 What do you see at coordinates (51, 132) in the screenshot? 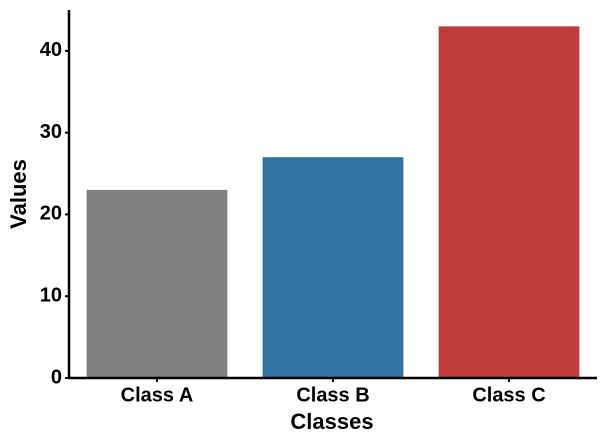
I see `y-tick-label: 30` at bounding box center [51, 132].